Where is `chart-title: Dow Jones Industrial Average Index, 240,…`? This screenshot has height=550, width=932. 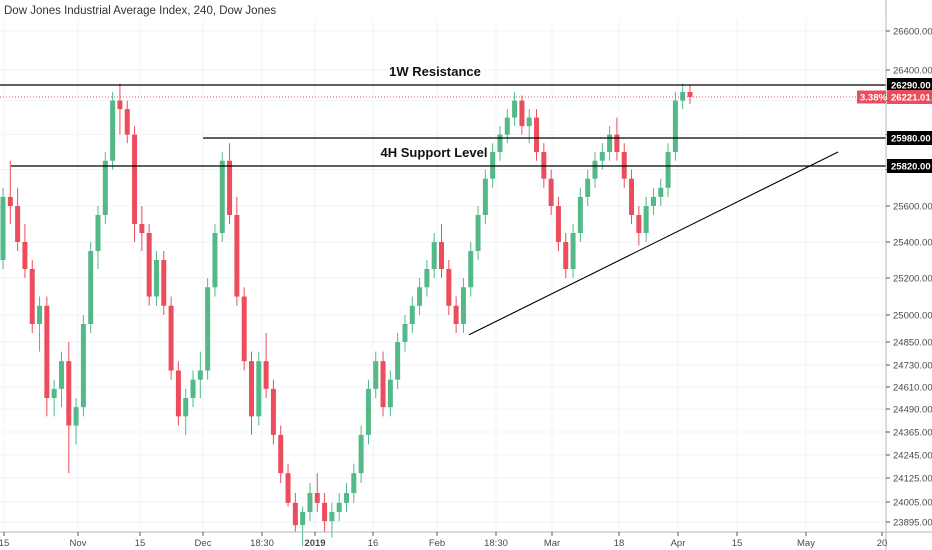 chart-title: Dow Jones Industrial Average Index, 240,… is located at coordinates (140, 11).